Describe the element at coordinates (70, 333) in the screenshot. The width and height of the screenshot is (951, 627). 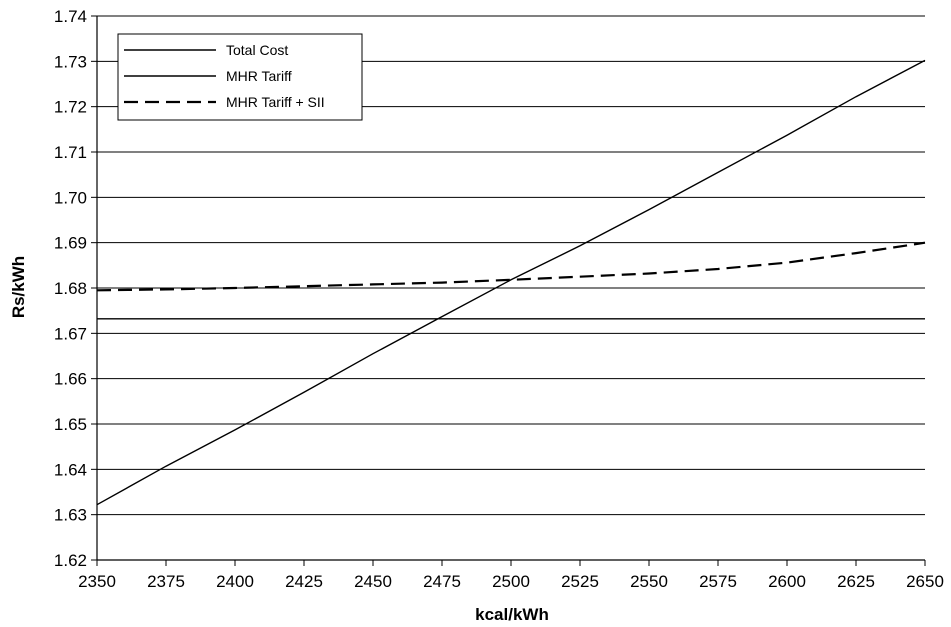
I see `y-tick-label: 1.67` at that location.